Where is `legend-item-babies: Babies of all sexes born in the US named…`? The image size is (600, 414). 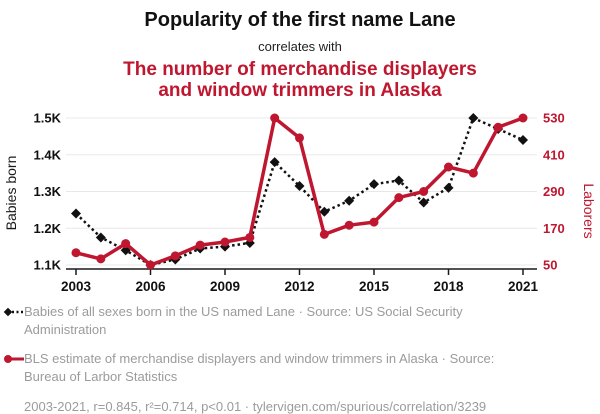
legend-item-babies: Babies of all sexes born in the US named… is located at coordinates (297, 321).